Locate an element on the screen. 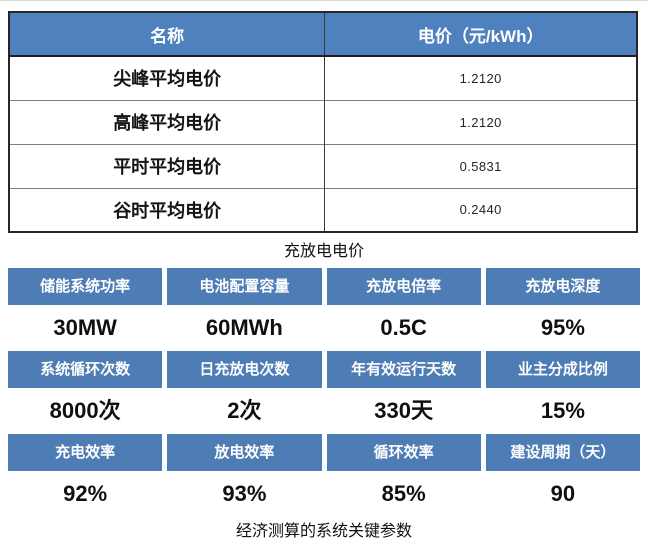 This screenshot has height=551, width=648. param-header-cell: 充电效率 is located at coordinates (85, 452).